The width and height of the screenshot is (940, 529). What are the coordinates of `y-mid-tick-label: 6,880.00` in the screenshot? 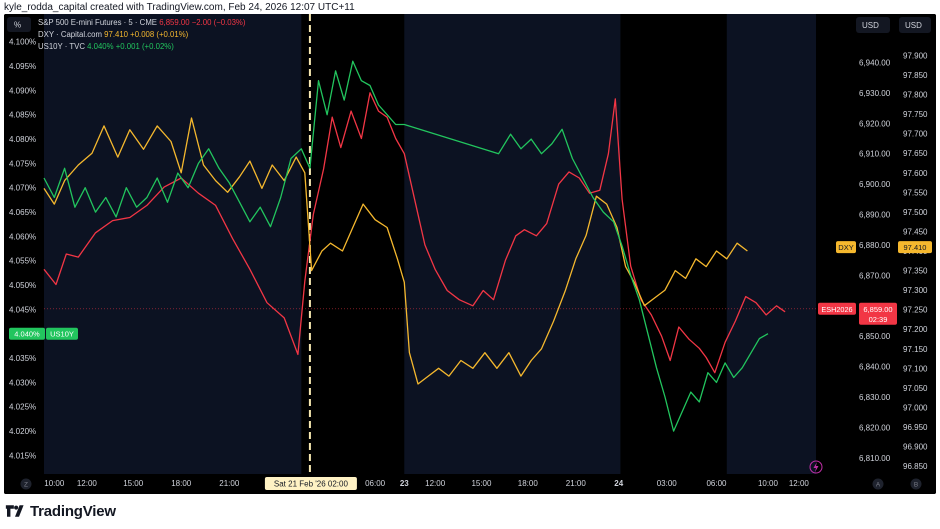 It's located at (875, 245).